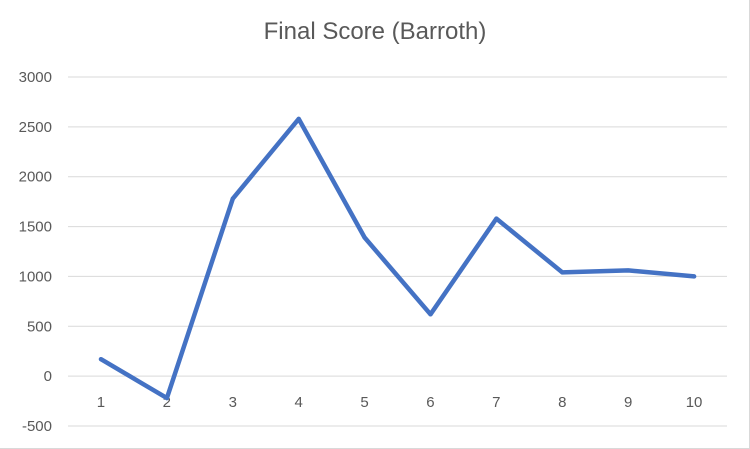 The height and width of the screenshot is (449, 750). Describe the element at coordinates (400, 402) in the screenshot. I see `x-axis-ticks: 1 2 3 4 5 6 7 8 9 10` at that location.